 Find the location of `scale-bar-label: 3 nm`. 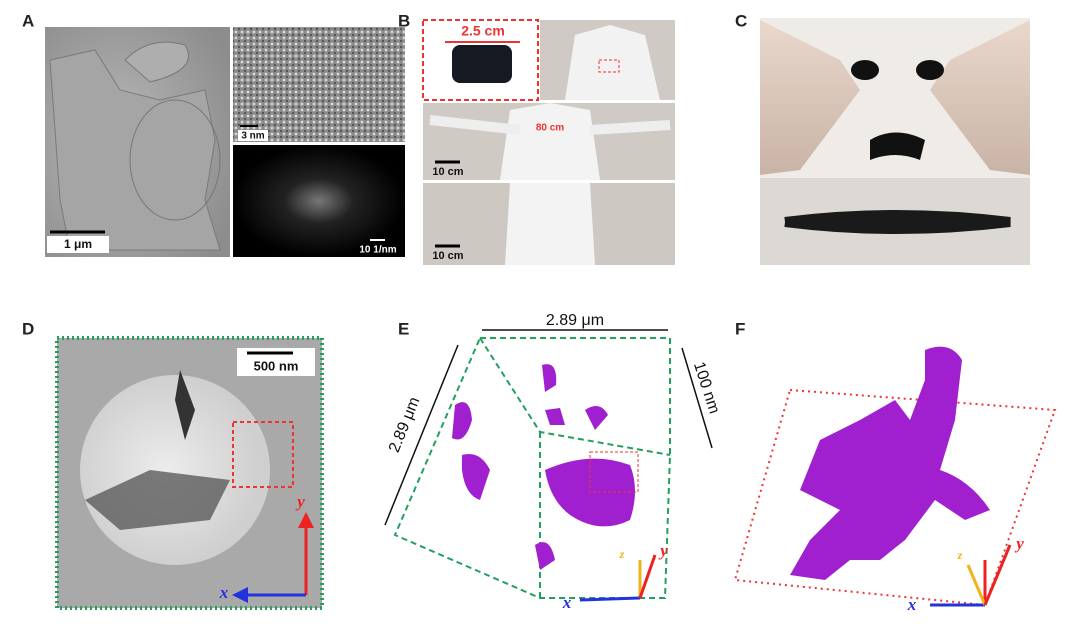

scale-bar-label: 3 nm is located at coordinates (252, 136).